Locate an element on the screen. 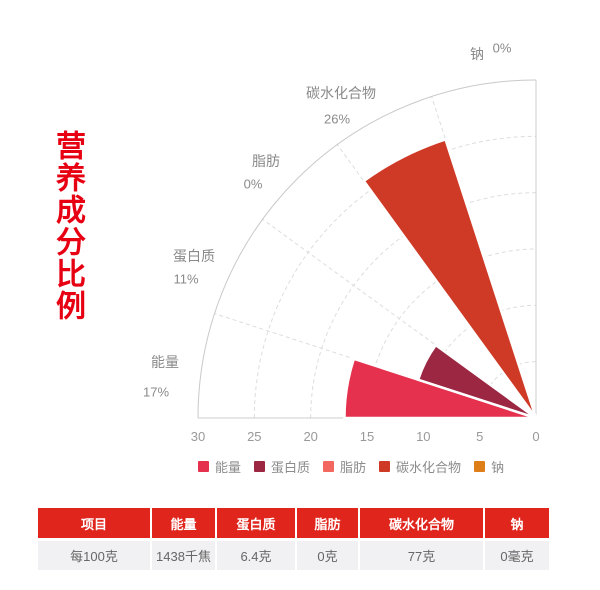  legend-label: 钠 is located at coordinates (498, 467).